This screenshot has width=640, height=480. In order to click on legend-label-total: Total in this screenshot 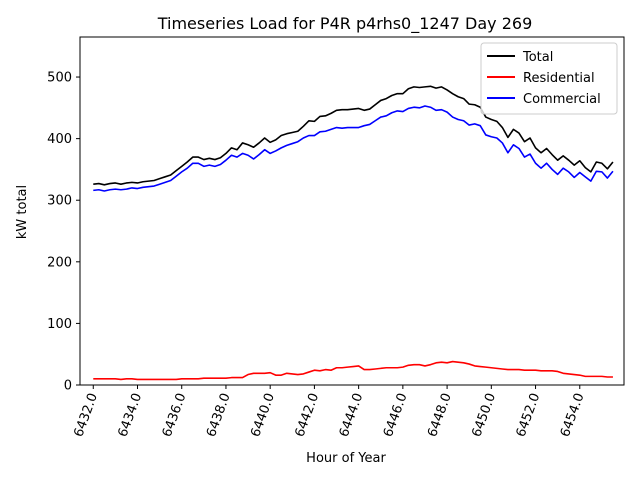, I will do `click(537, 57)`.